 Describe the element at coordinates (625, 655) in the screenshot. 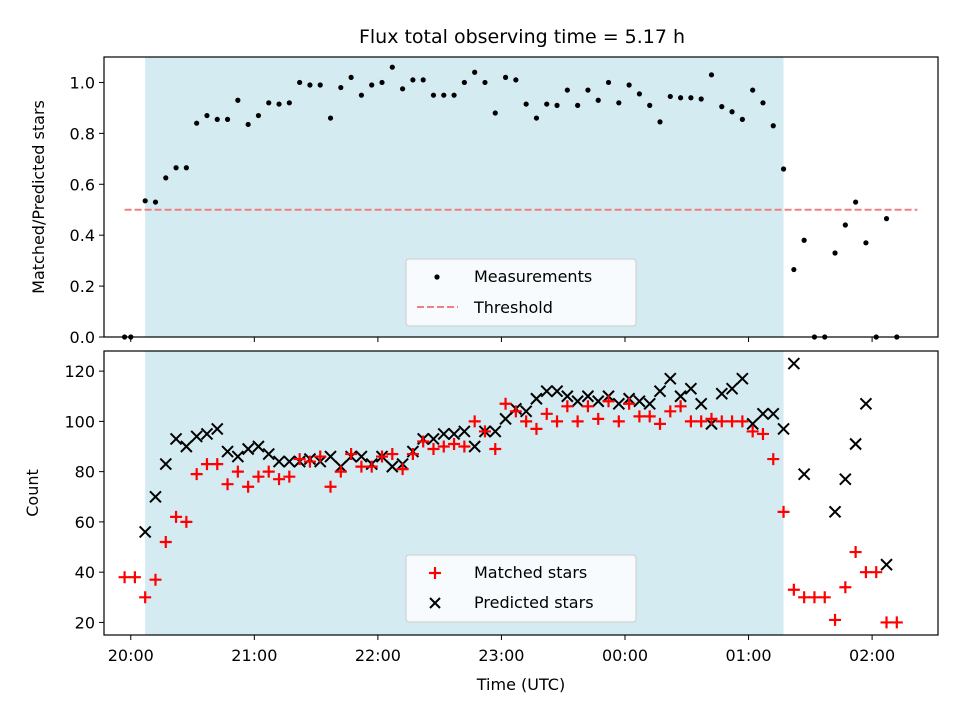

I see `x-tick-label: 00:00` at that location.